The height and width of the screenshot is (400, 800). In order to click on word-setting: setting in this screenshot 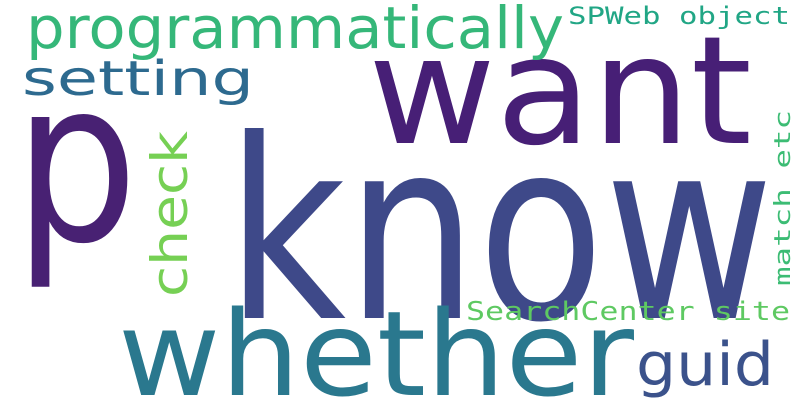, I will do `click(138, 79)`.